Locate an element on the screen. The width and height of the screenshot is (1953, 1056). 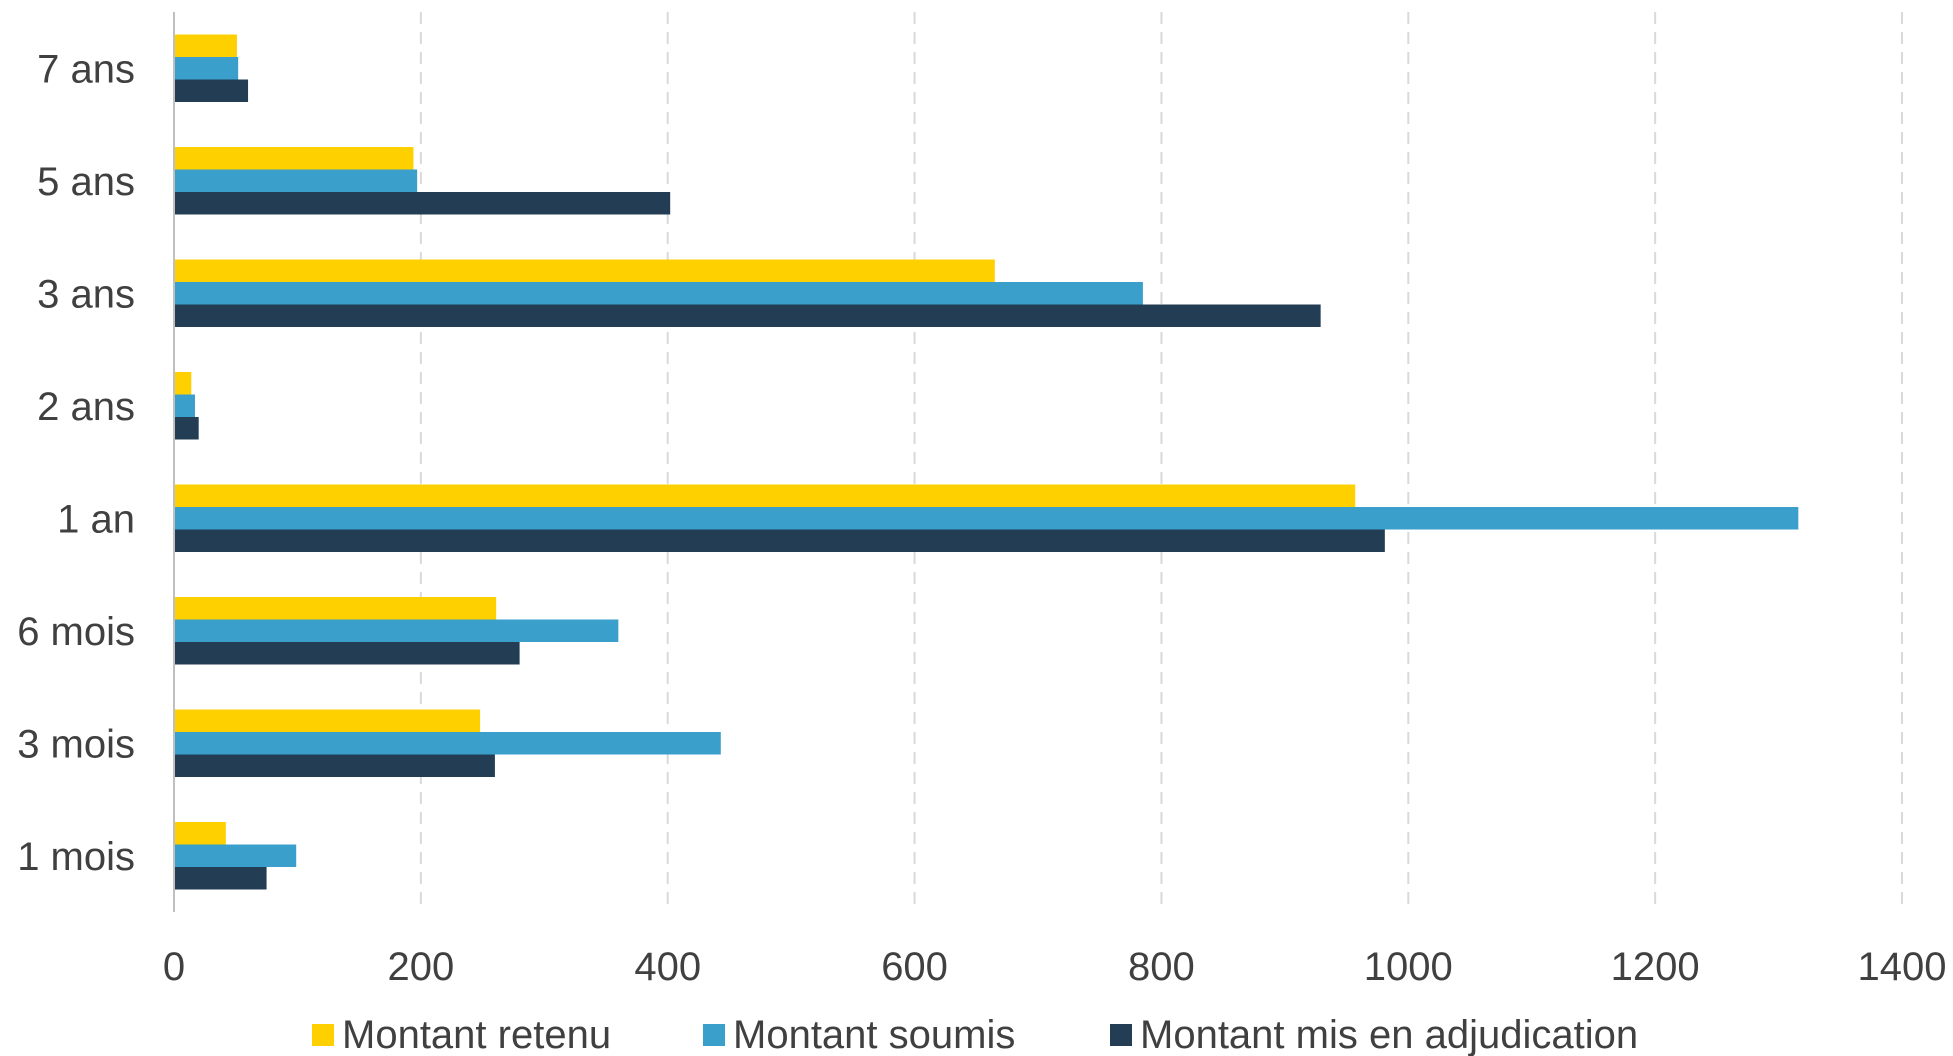
bar-montant-soumis-5-ans is located at coordinates (295, 181).